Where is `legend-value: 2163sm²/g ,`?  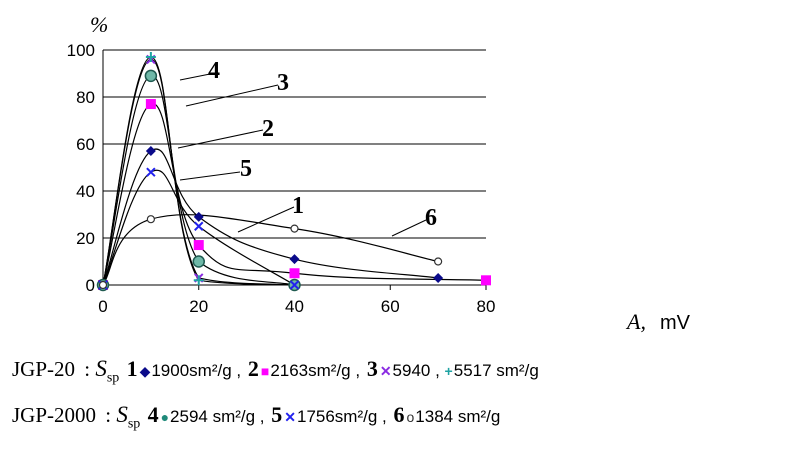
legend-value: 2163sm²/g , is located at coordinates (317, 370).